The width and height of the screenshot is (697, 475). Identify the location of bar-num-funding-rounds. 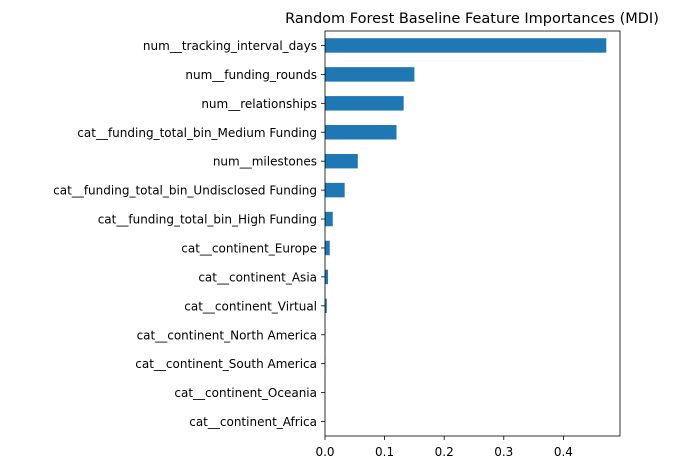
(369, 74).